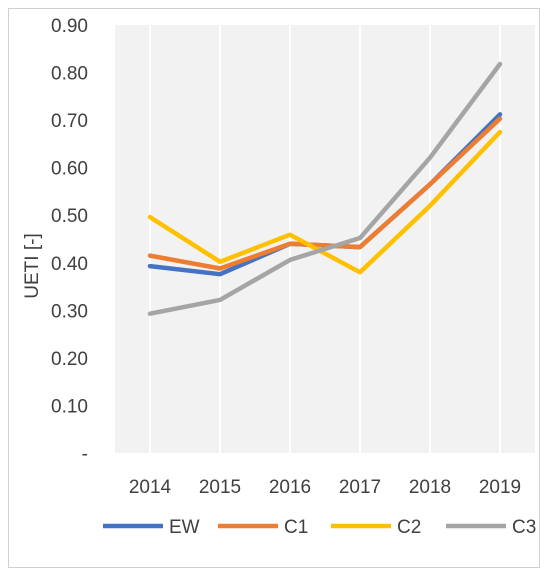 The width and height of the screenshot is (550, 578). Describe the element at coordinates (69, 121) in the screenshot. I see `y-tick-label: 0.70` at that location.